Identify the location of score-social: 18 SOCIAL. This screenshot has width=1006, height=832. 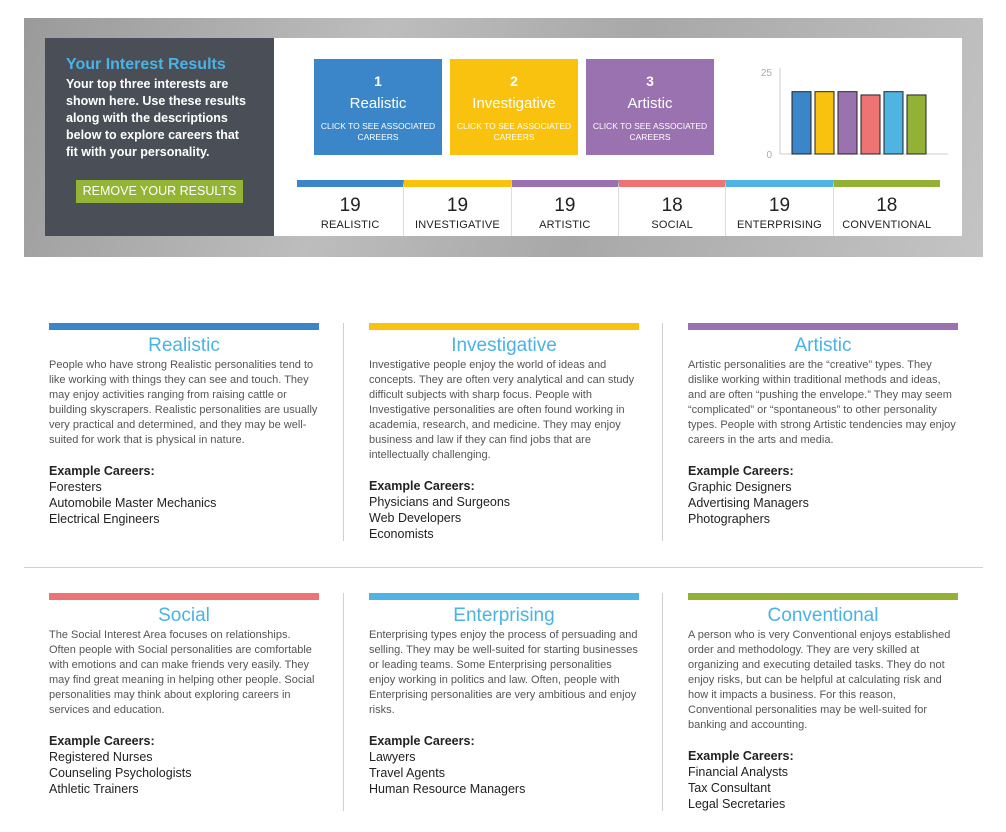
(672, 208).